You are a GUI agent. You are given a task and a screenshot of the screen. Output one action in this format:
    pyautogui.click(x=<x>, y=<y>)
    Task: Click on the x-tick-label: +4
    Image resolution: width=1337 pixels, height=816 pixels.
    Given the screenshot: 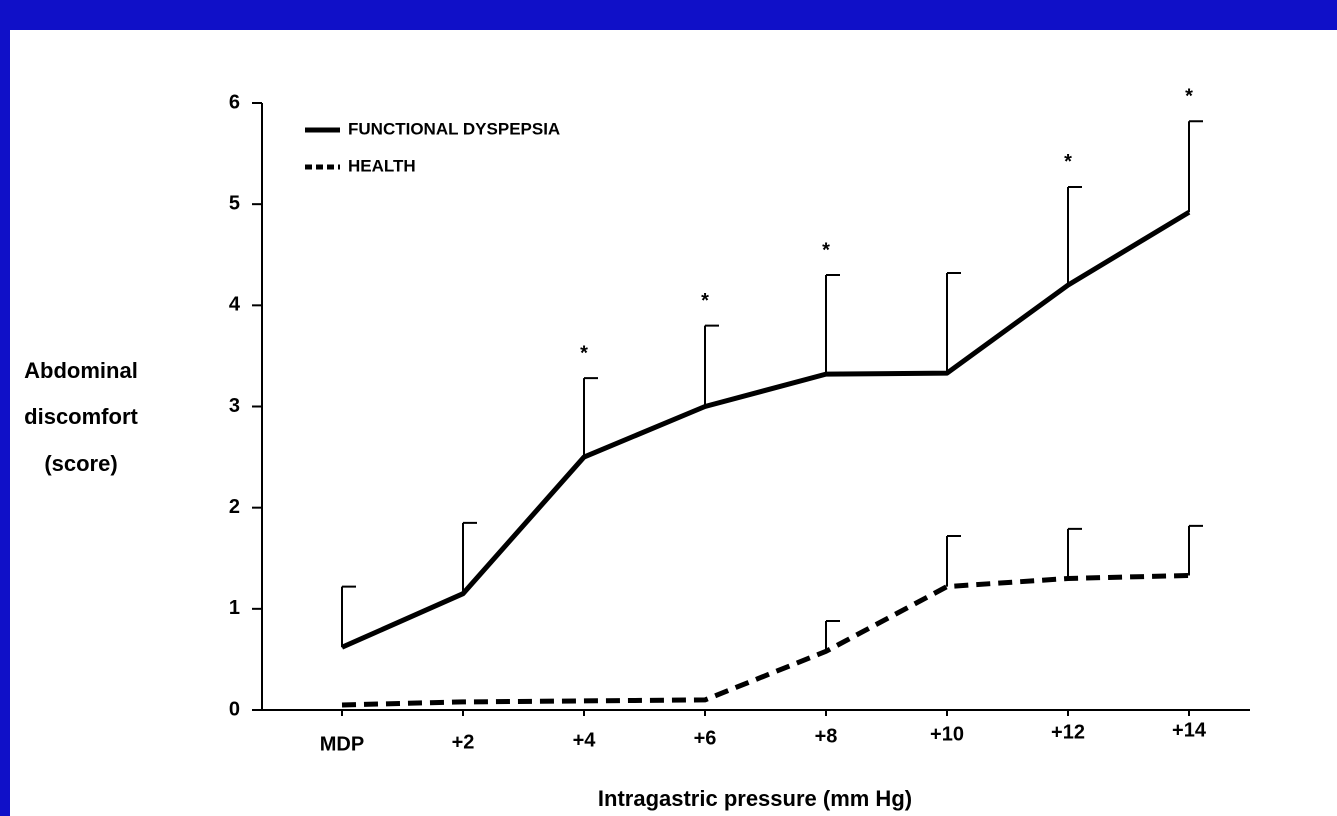 What is the action you would take?
    pyautogui.click(x=585, y=740)
    